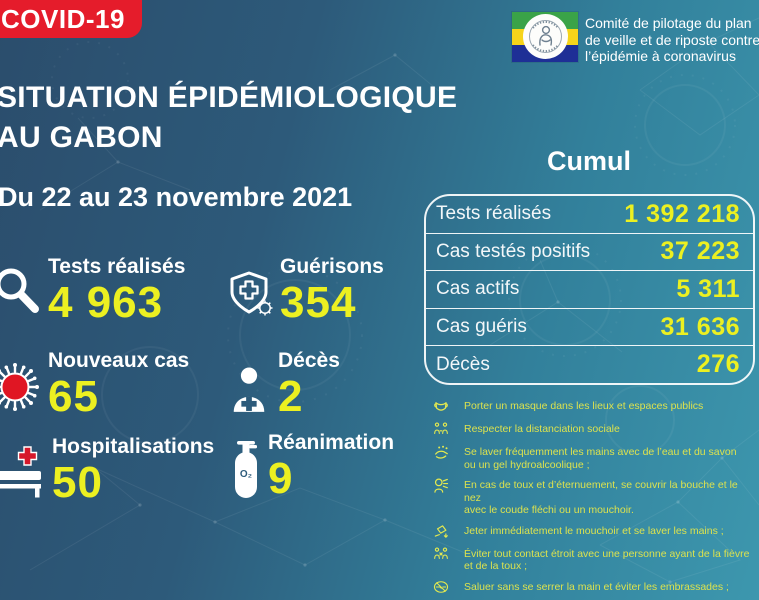 This screenshot has width=759, height=600. What do you see at coordinates (21, 389) in the screenshot?
I see `virus-icon` at bounding box center [21, 389].